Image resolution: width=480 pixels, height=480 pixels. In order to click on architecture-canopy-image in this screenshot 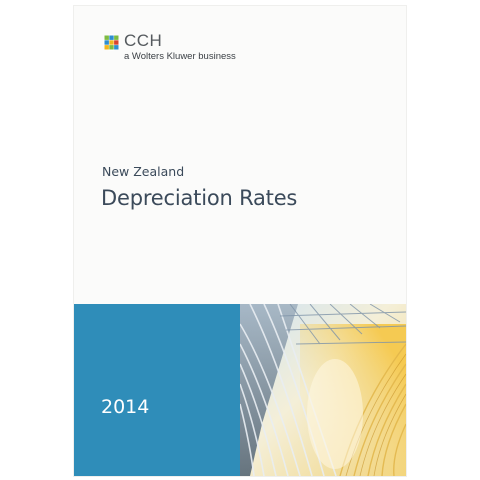, I will do `click(323, 390)`.